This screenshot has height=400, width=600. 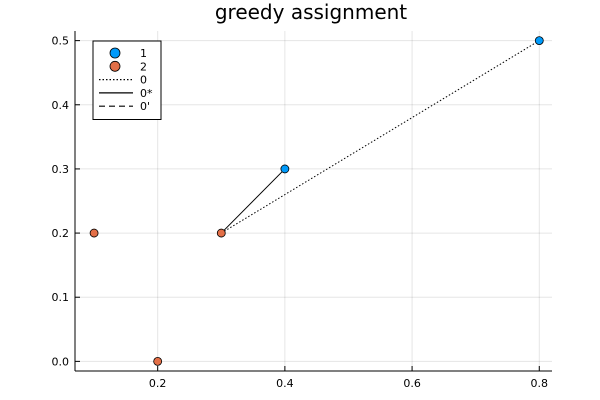 I want to click on legend-label: 0*, so click(x=146, y=93).